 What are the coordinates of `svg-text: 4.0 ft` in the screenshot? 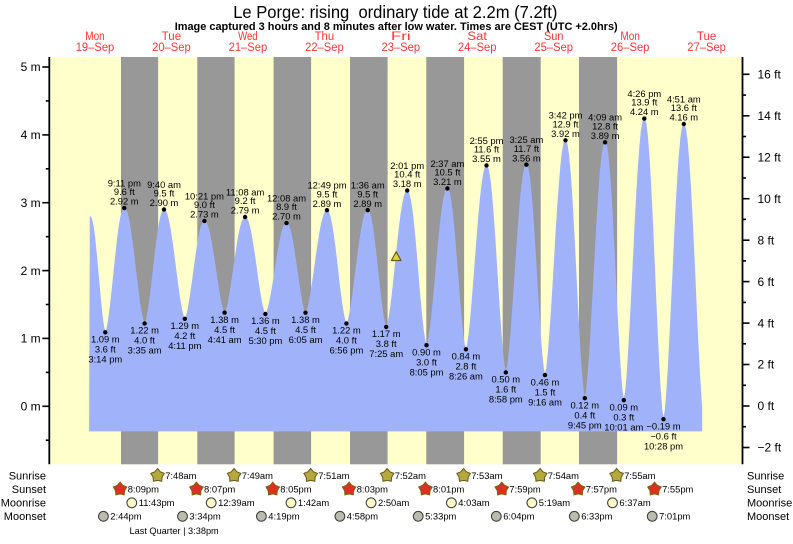 It's located at (346, 340).